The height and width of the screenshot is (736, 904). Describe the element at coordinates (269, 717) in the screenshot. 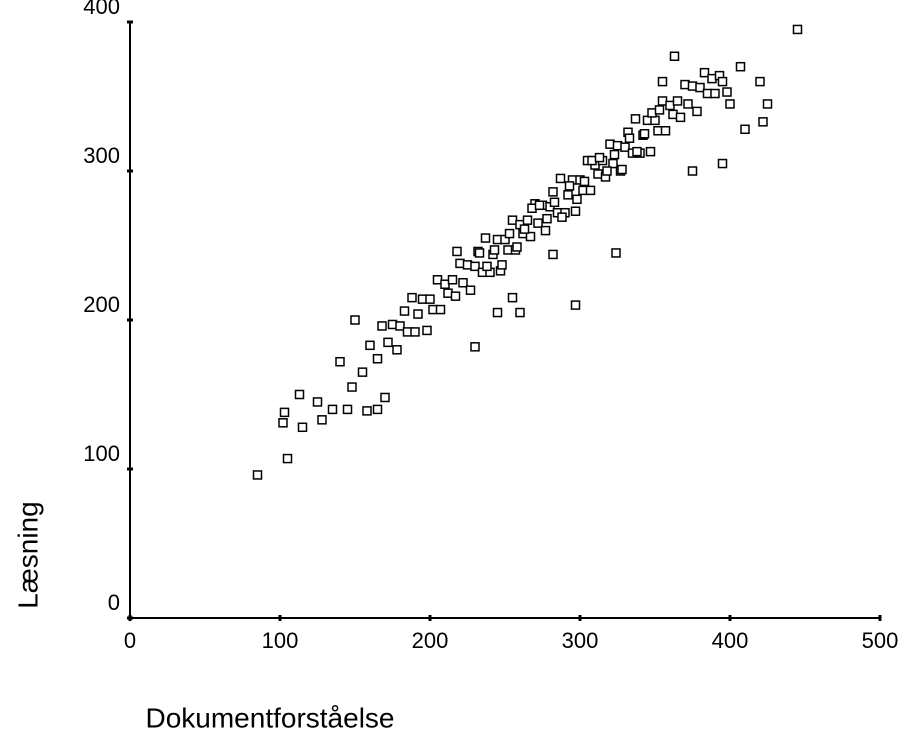

I see `x-axis-label: Dokumentforståelse` at that location.